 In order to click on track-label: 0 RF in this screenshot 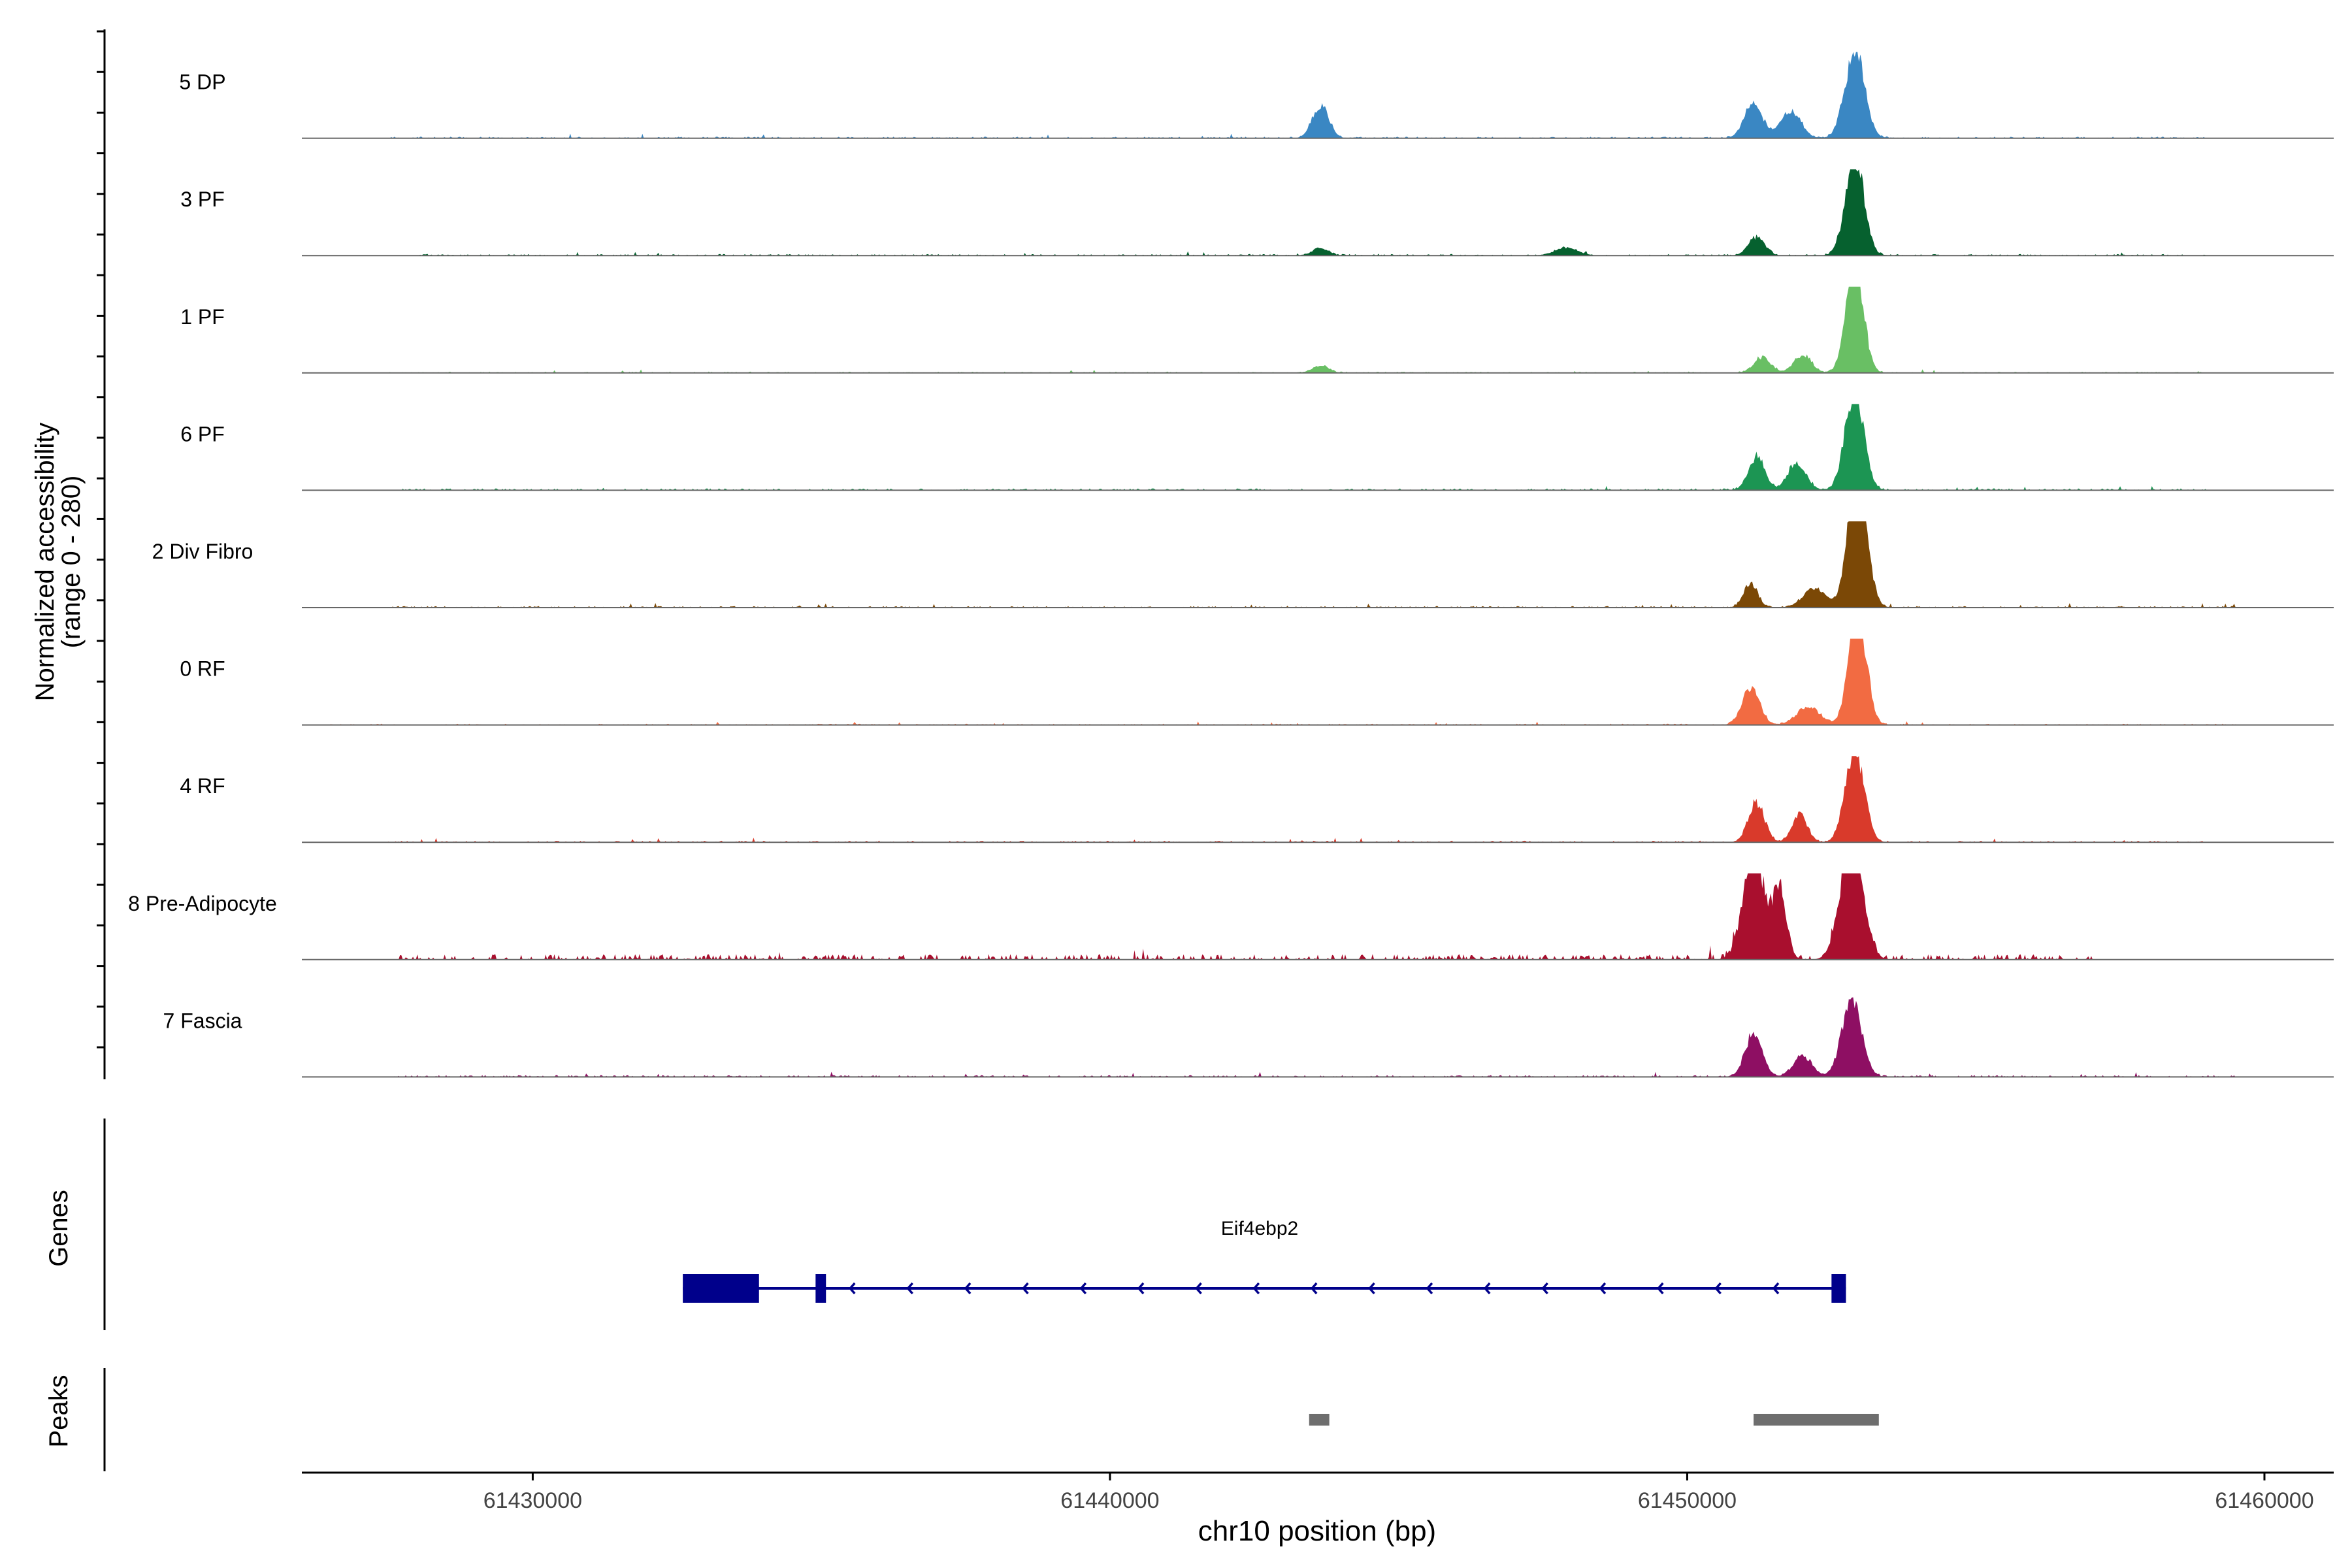, I will do `click(202, 669)`.